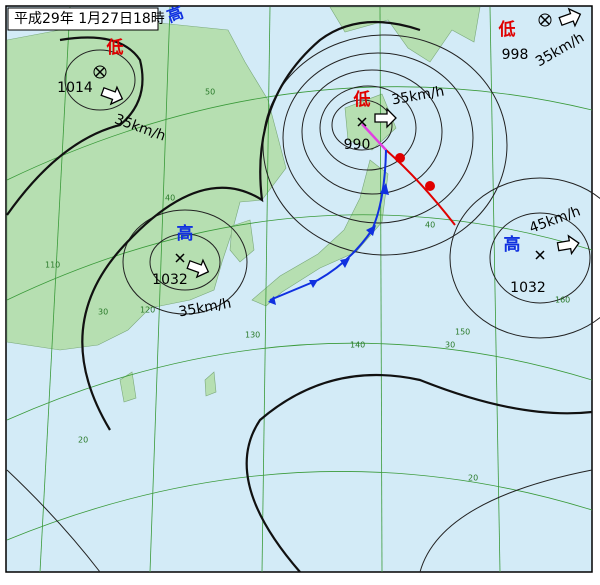 The image size is (600, 585). What do you see at coordinates (75, 88) in the screenshot?
I see `pressure: 1014` at bounding box center [75, 88].